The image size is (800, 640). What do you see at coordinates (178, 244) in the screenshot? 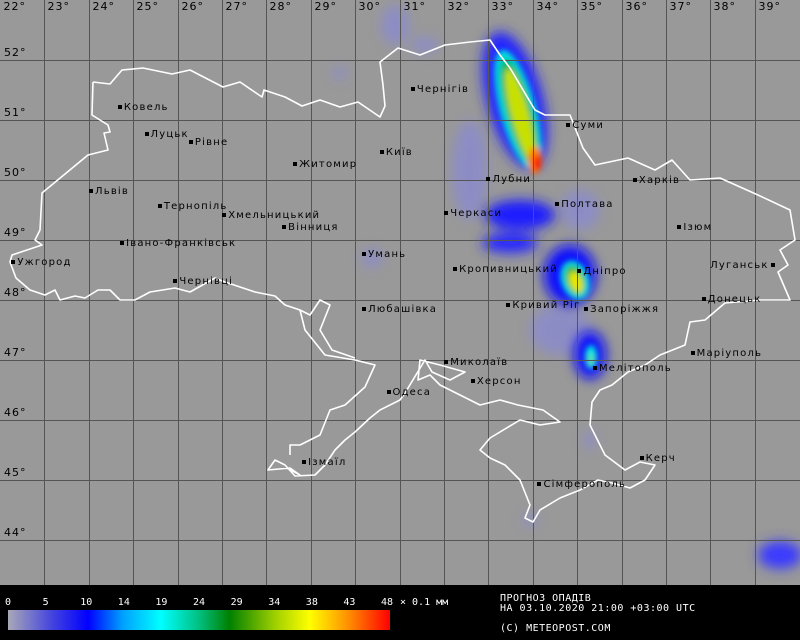
I see `city-marker: Івано-Франківськ` at bounding box center [178, 244].